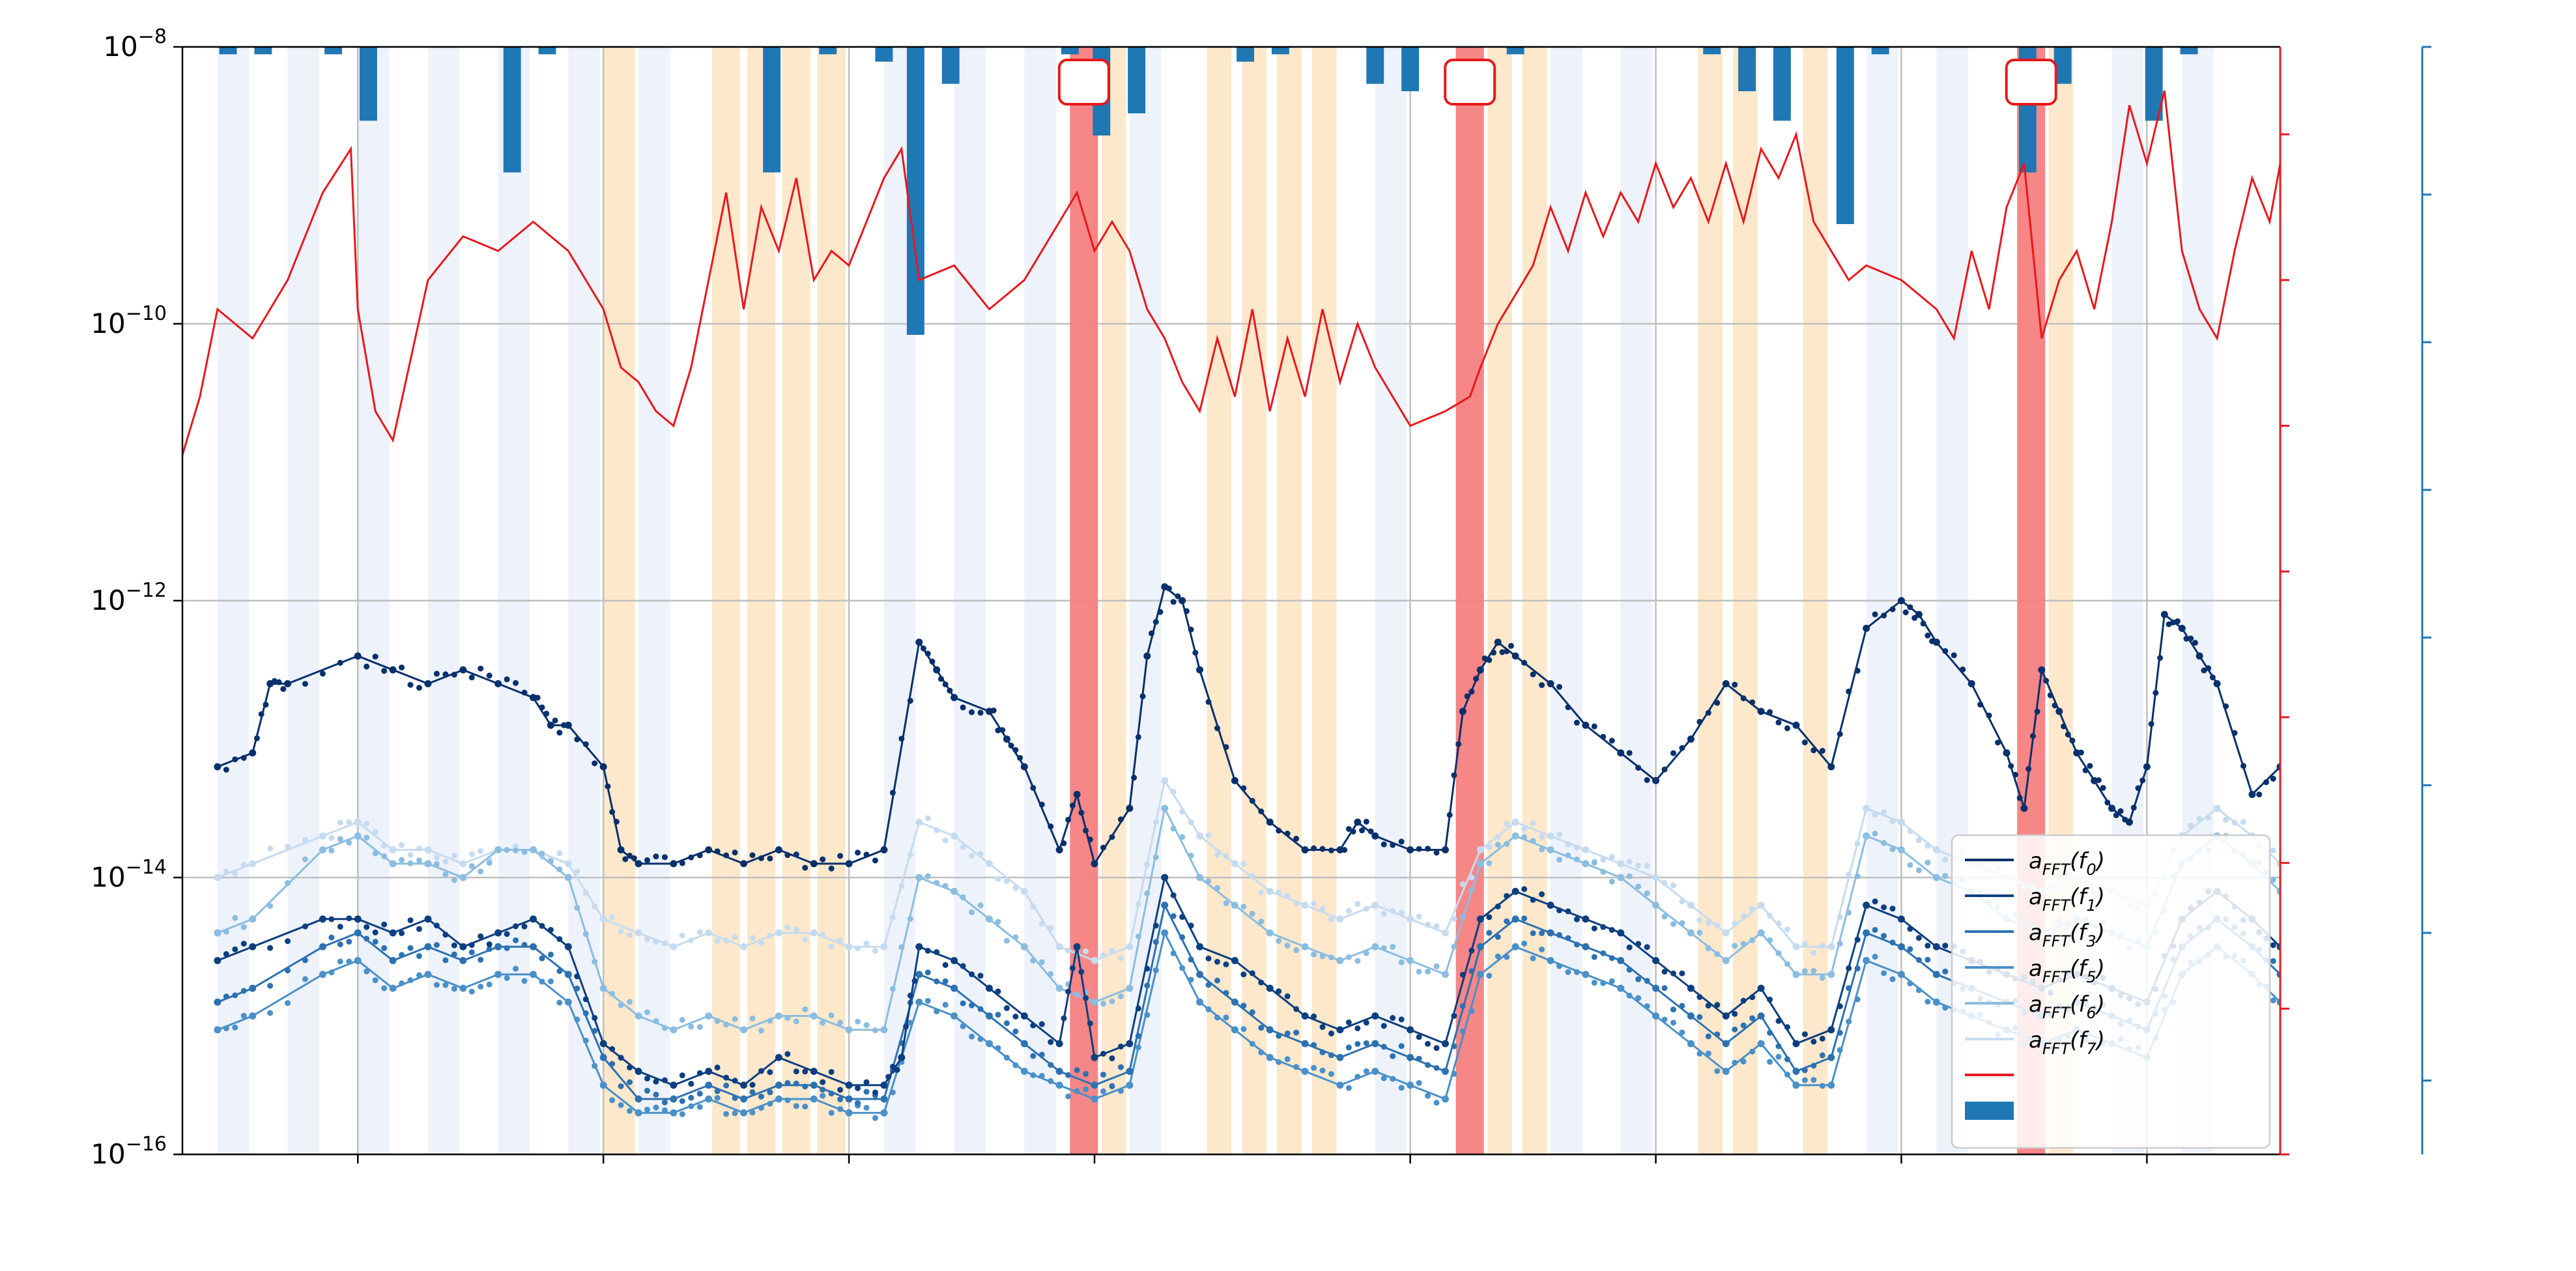  What do you see at coordinates (135, 44) in the screenshot?
I see `y-tick-label-left: 10−8` at bounding box center [135, 44].